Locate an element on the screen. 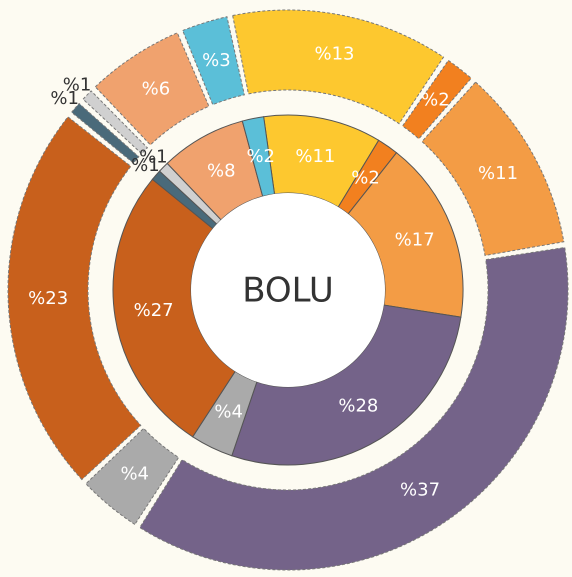  slice-label: %3 is located at coordinates (216, 60).